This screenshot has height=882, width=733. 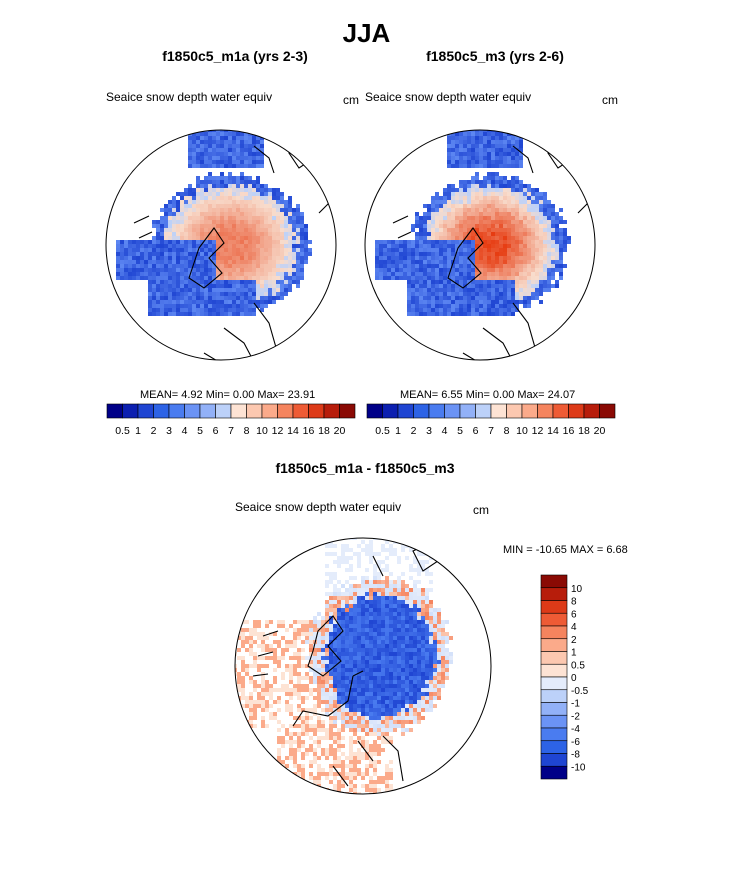 I want to click on panel1-title: f1850c5_m1a (yrs 2-3), so click(x=235, y=56).